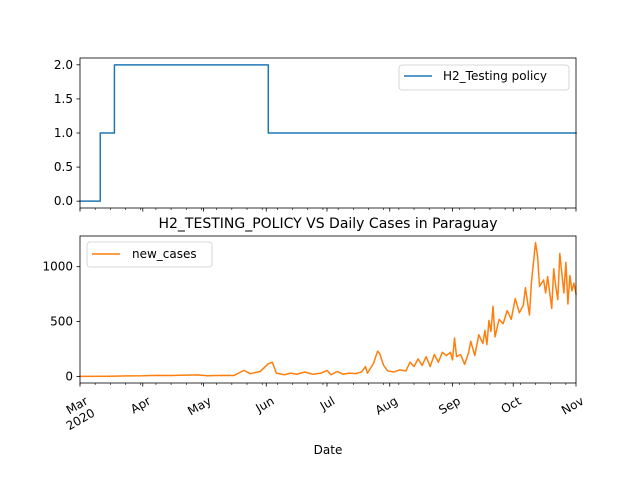 This screenshot has width=640, height=480. I want to click on bottom-y-tick-label: 0, so click(69, 376).